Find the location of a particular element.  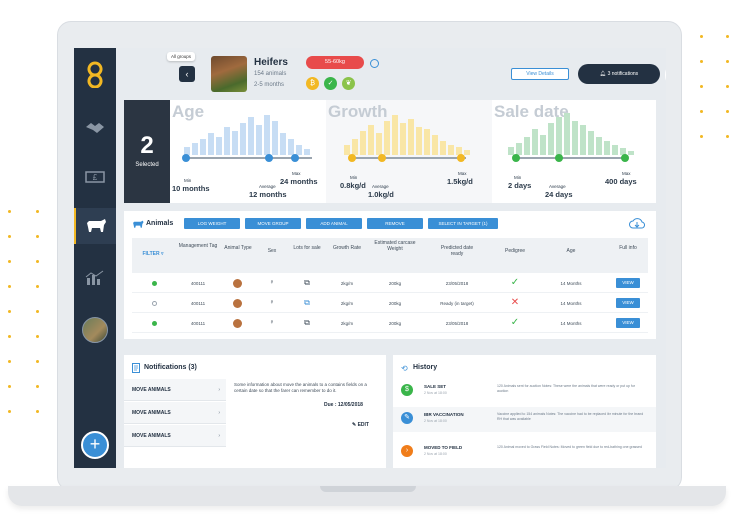

log-weight-button: LOG WEIGHT is located at coordinates (212, 223).